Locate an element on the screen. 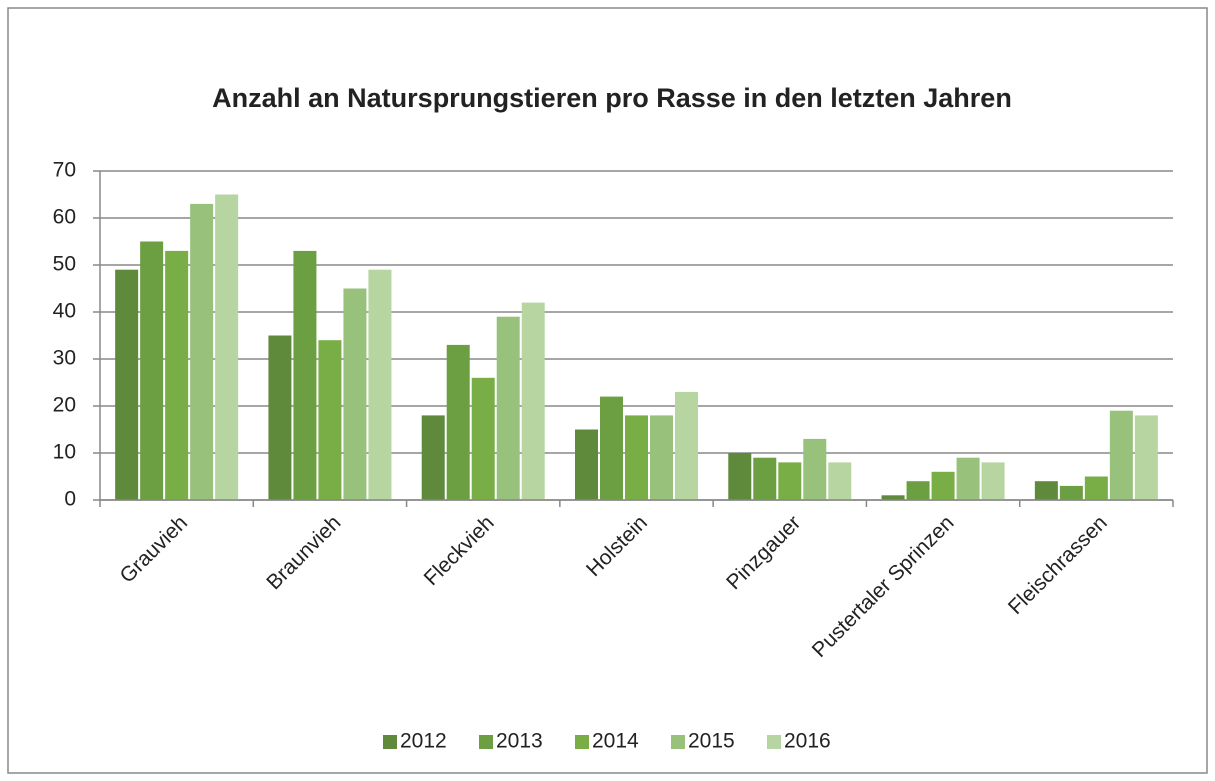  y-tick-label: 0 is located at coordinates (70, 499).